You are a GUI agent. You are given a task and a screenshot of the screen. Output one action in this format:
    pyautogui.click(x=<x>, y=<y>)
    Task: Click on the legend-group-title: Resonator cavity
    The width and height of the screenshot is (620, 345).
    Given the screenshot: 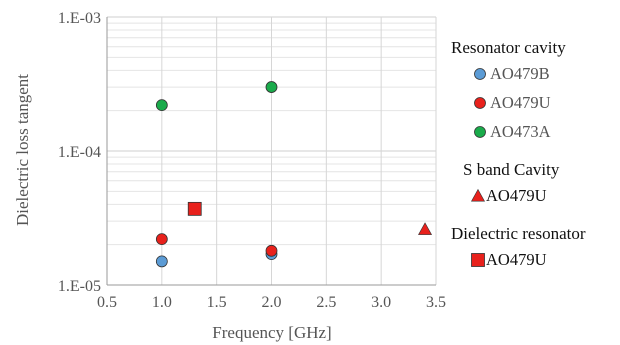 What is the action you would take?
    pyautogui.click(x=508, y=47)
    